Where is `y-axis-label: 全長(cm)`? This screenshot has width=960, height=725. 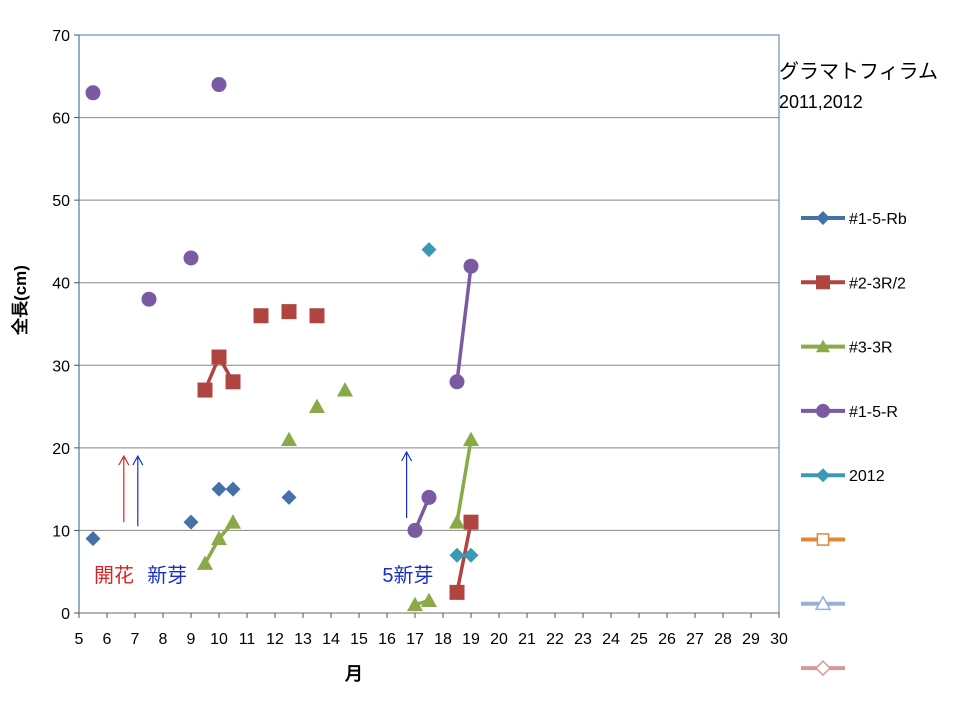
y-axis-label: 全長(cm) is located at coordinates (20, 300).